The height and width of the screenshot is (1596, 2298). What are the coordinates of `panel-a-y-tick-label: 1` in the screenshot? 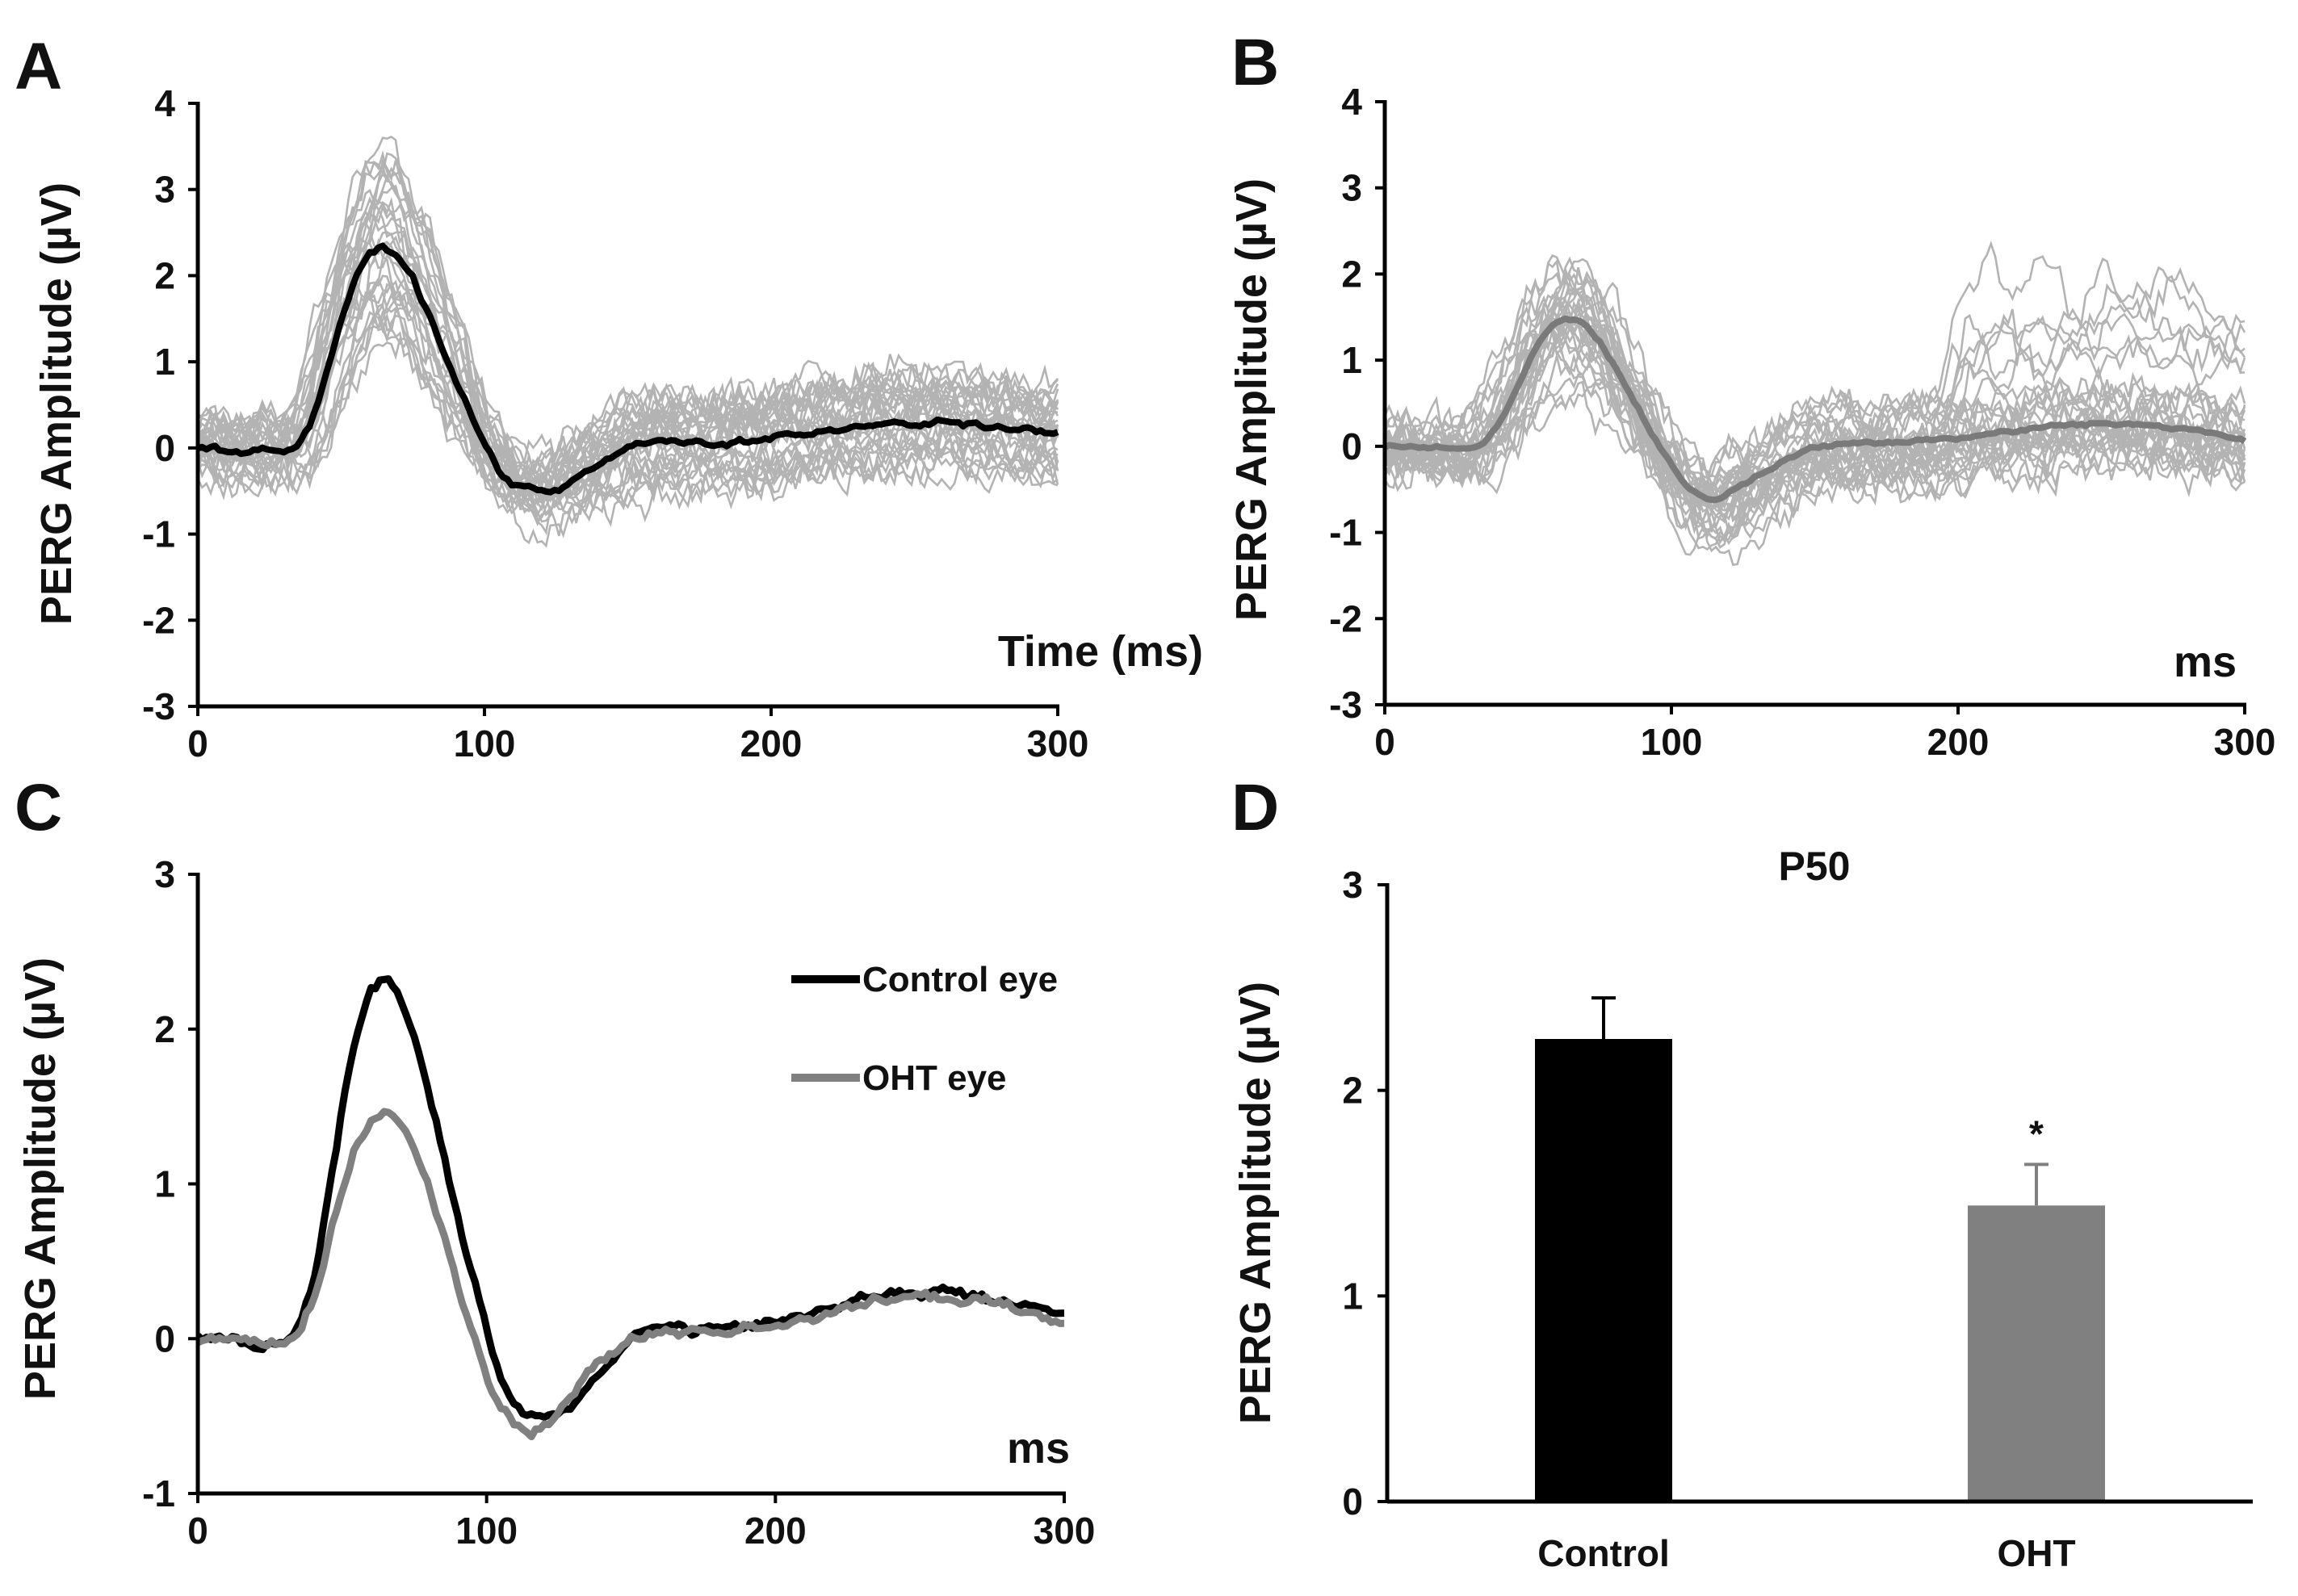 It's located at (164, 362).